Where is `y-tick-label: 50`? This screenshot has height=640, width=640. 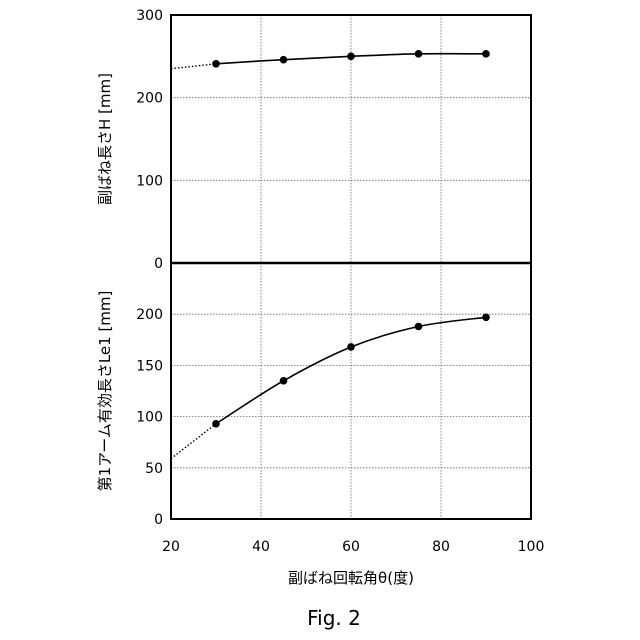 y-tick-label: 50 is located at coordinates (154, 469).